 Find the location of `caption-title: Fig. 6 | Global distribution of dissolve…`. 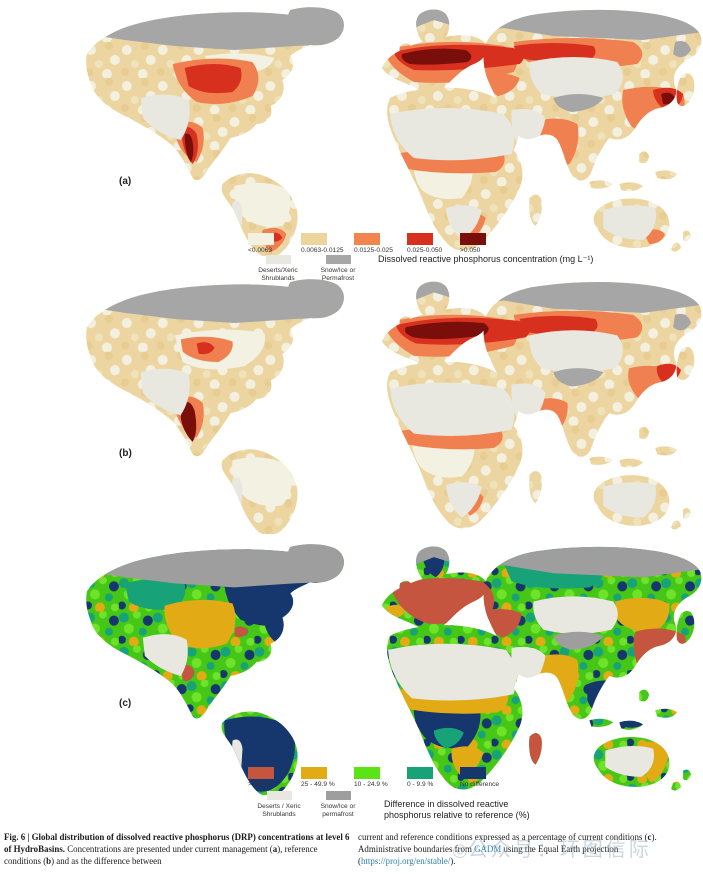

caption-title: Fig. 6 | Global distribution of dissolve… is located at coordinates (177, 843).